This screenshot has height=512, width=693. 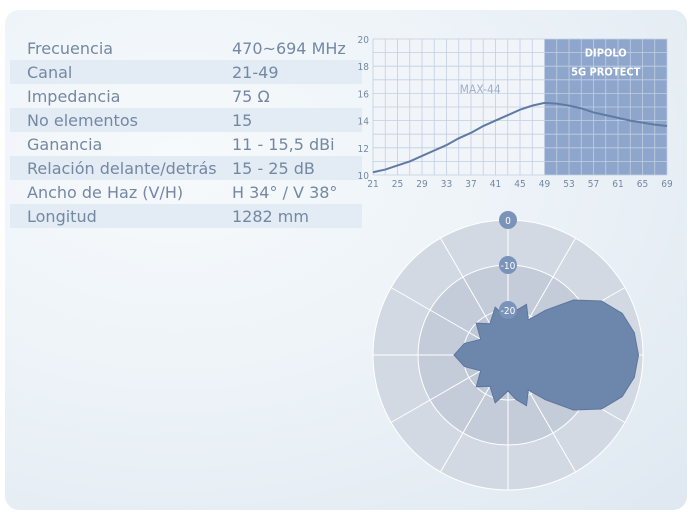 I want to click on spec-value: 75 Ω, so click(x=251, y=96).